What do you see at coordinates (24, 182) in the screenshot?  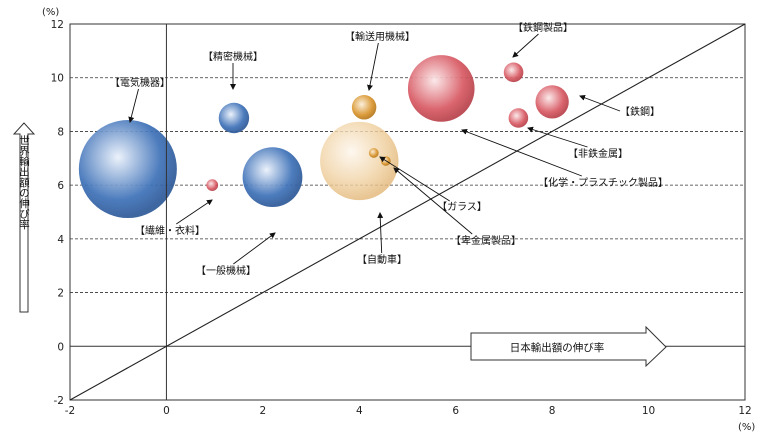 I see `y-axis-label: 世界輸出額の伸び率` at bounding box center [24, 182].